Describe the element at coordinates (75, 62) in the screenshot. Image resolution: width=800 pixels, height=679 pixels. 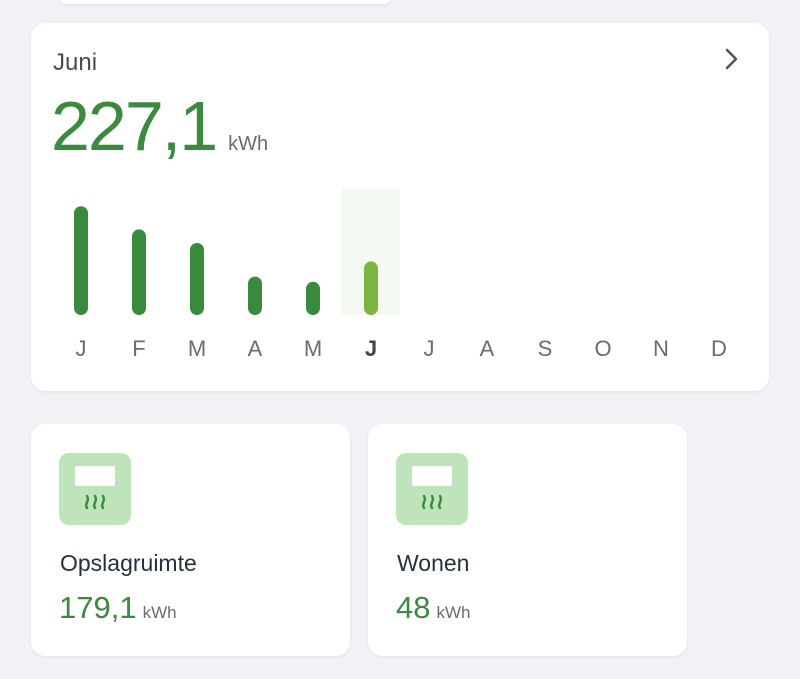
I see `month-label: Juni` at that location.